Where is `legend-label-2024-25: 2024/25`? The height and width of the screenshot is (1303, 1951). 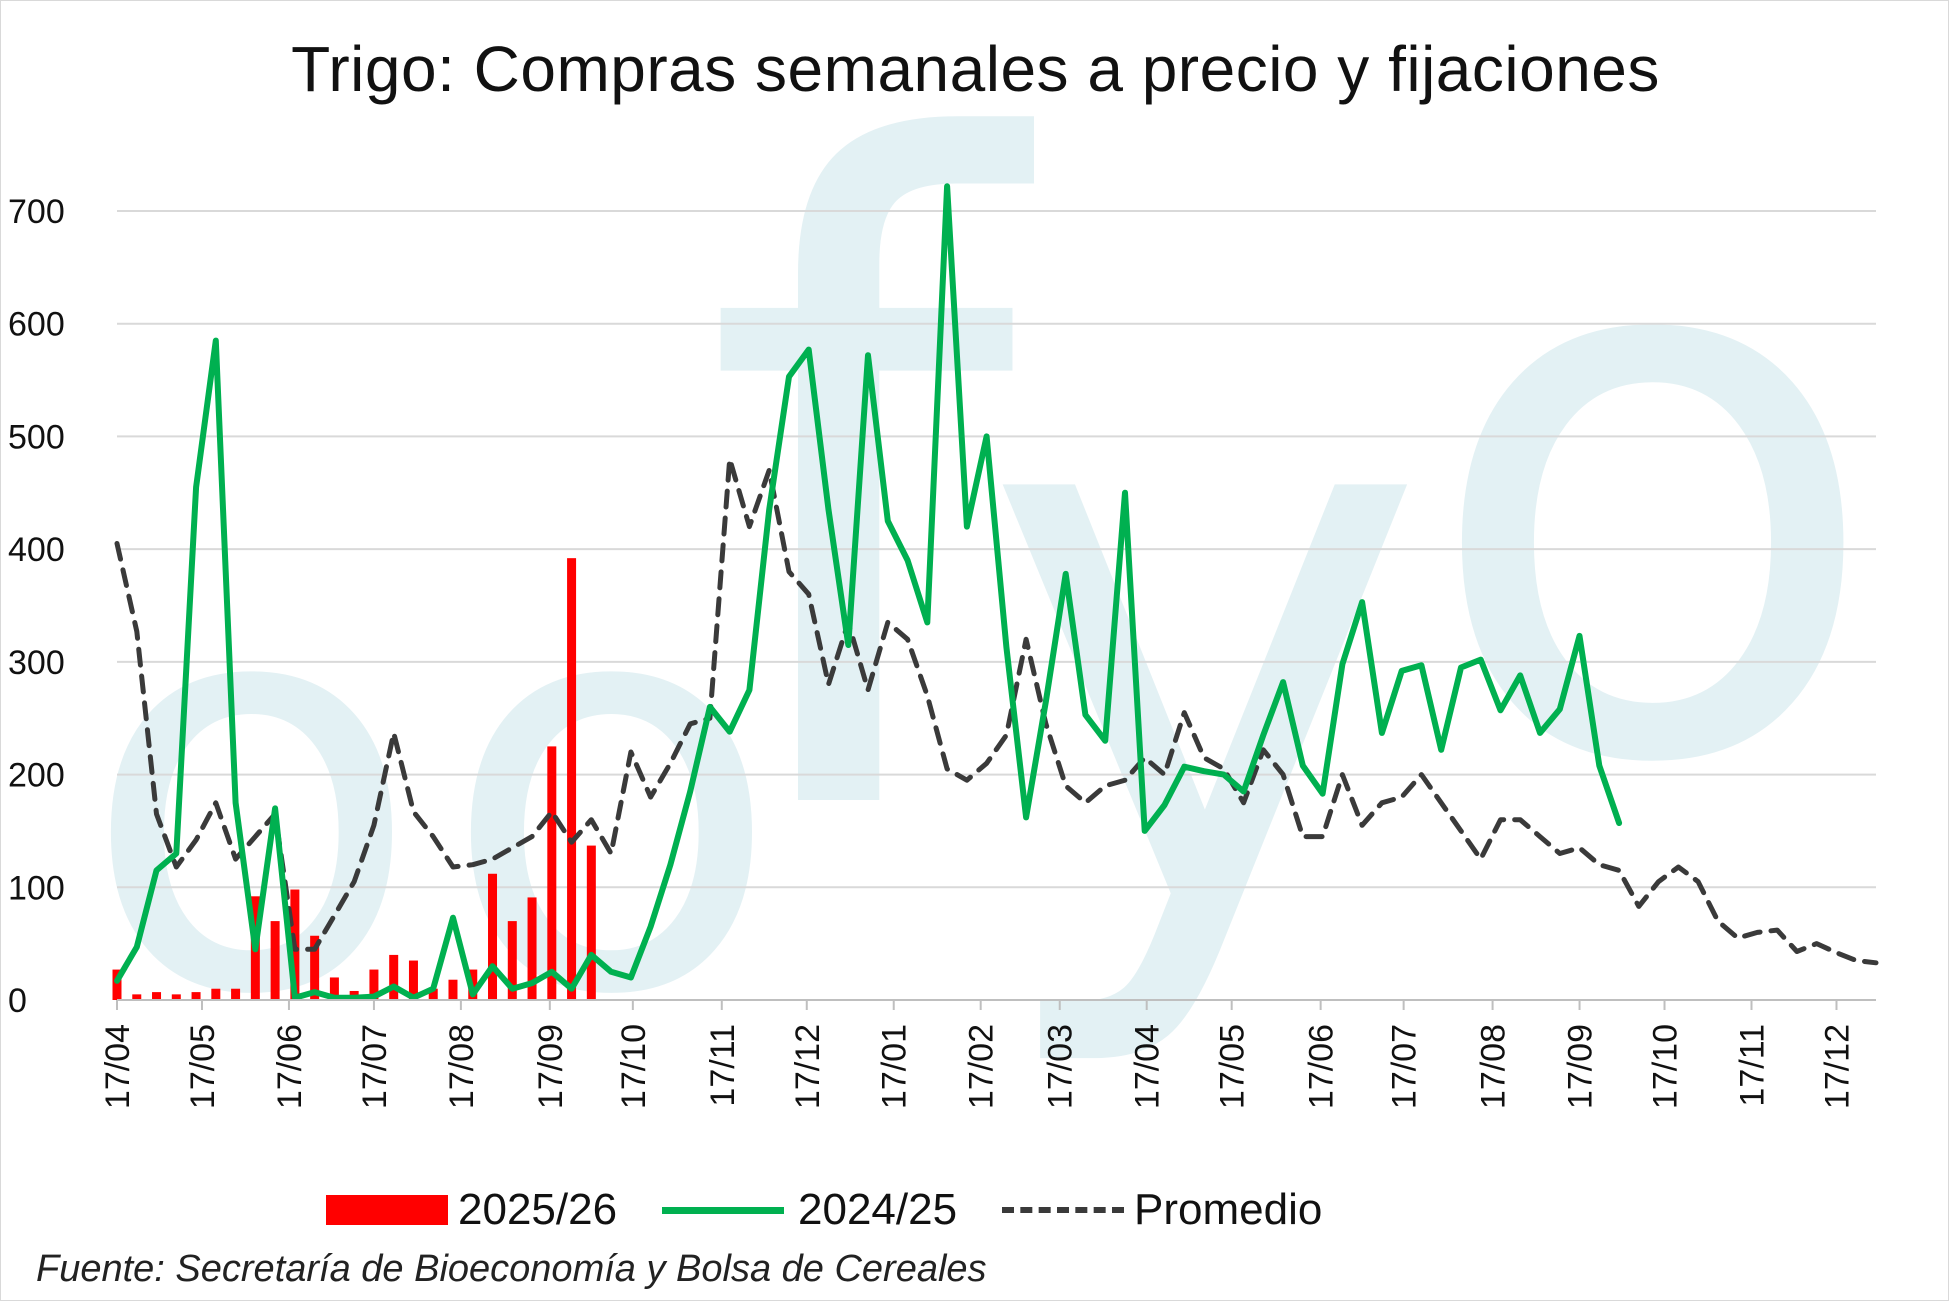
legend-label-2024-25: 2024/25 is located at coordinates (878, 1209).